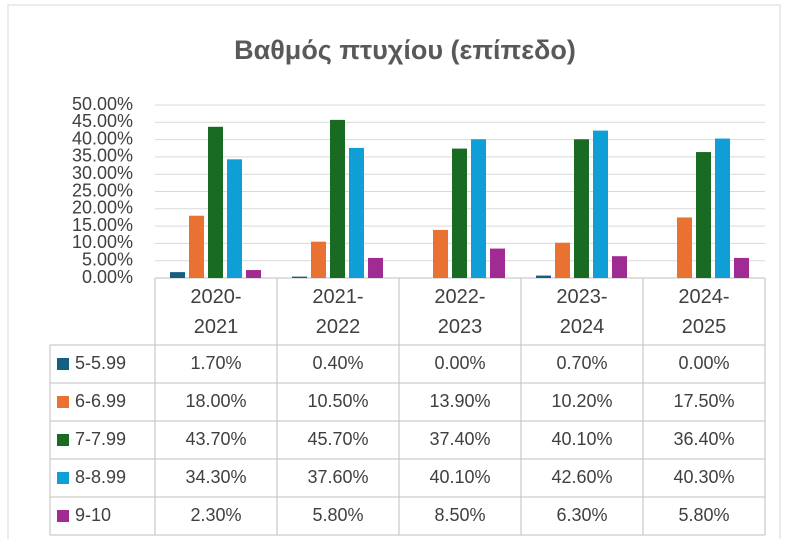  What do you see at coordinates (703, 477) in the screenshot?
I see `table-value: 40.30%` at bounding box center [703, 477].